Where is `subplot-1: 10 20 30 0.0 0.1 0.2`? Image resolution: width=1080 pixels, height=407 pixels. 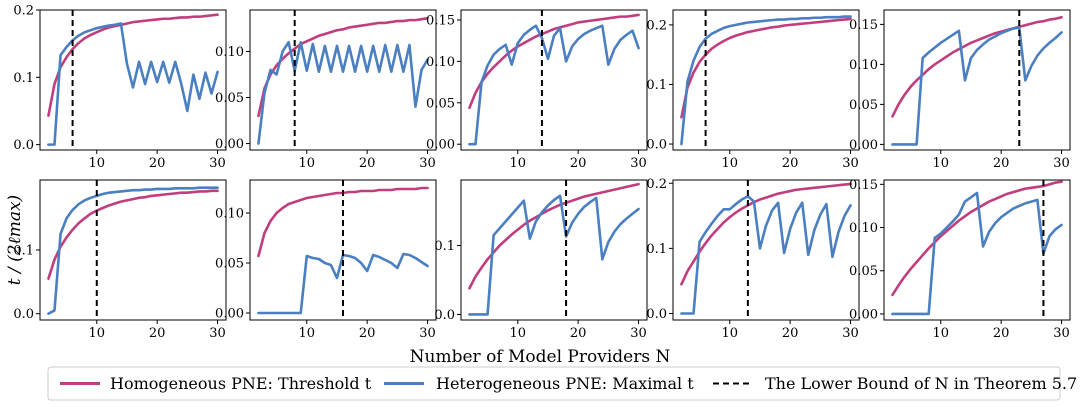
subplot-1: 10 20 30 0.0 0.1 0.2 is located at coordinates (120, 87).